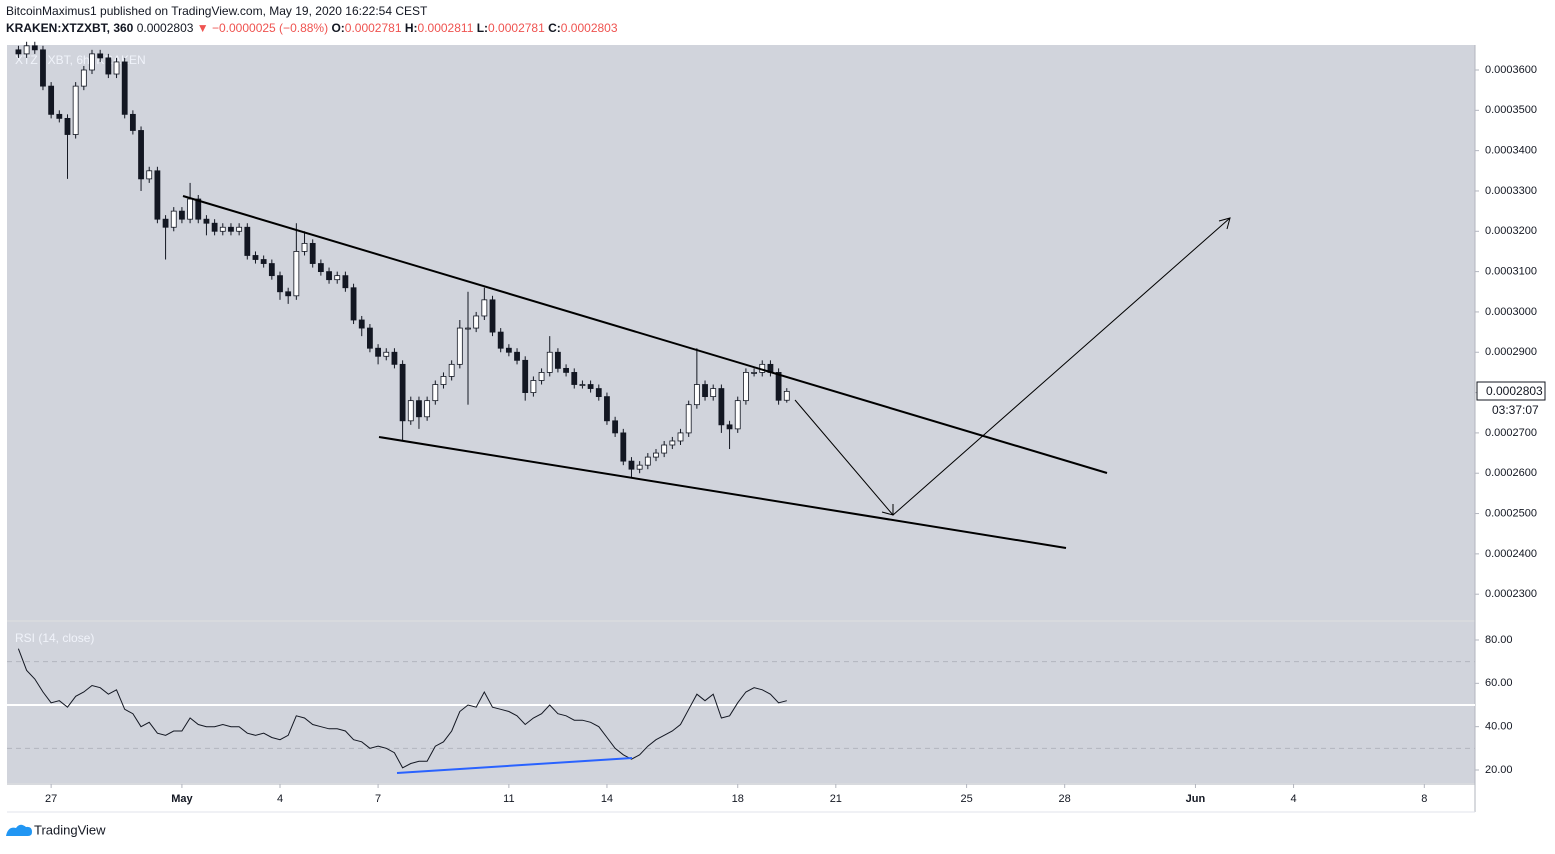  What do you see at coordinates (1511, 433) in the screenshot?
I see `y-tick-label: 0.0002700` at bounding box center [1511, 433].